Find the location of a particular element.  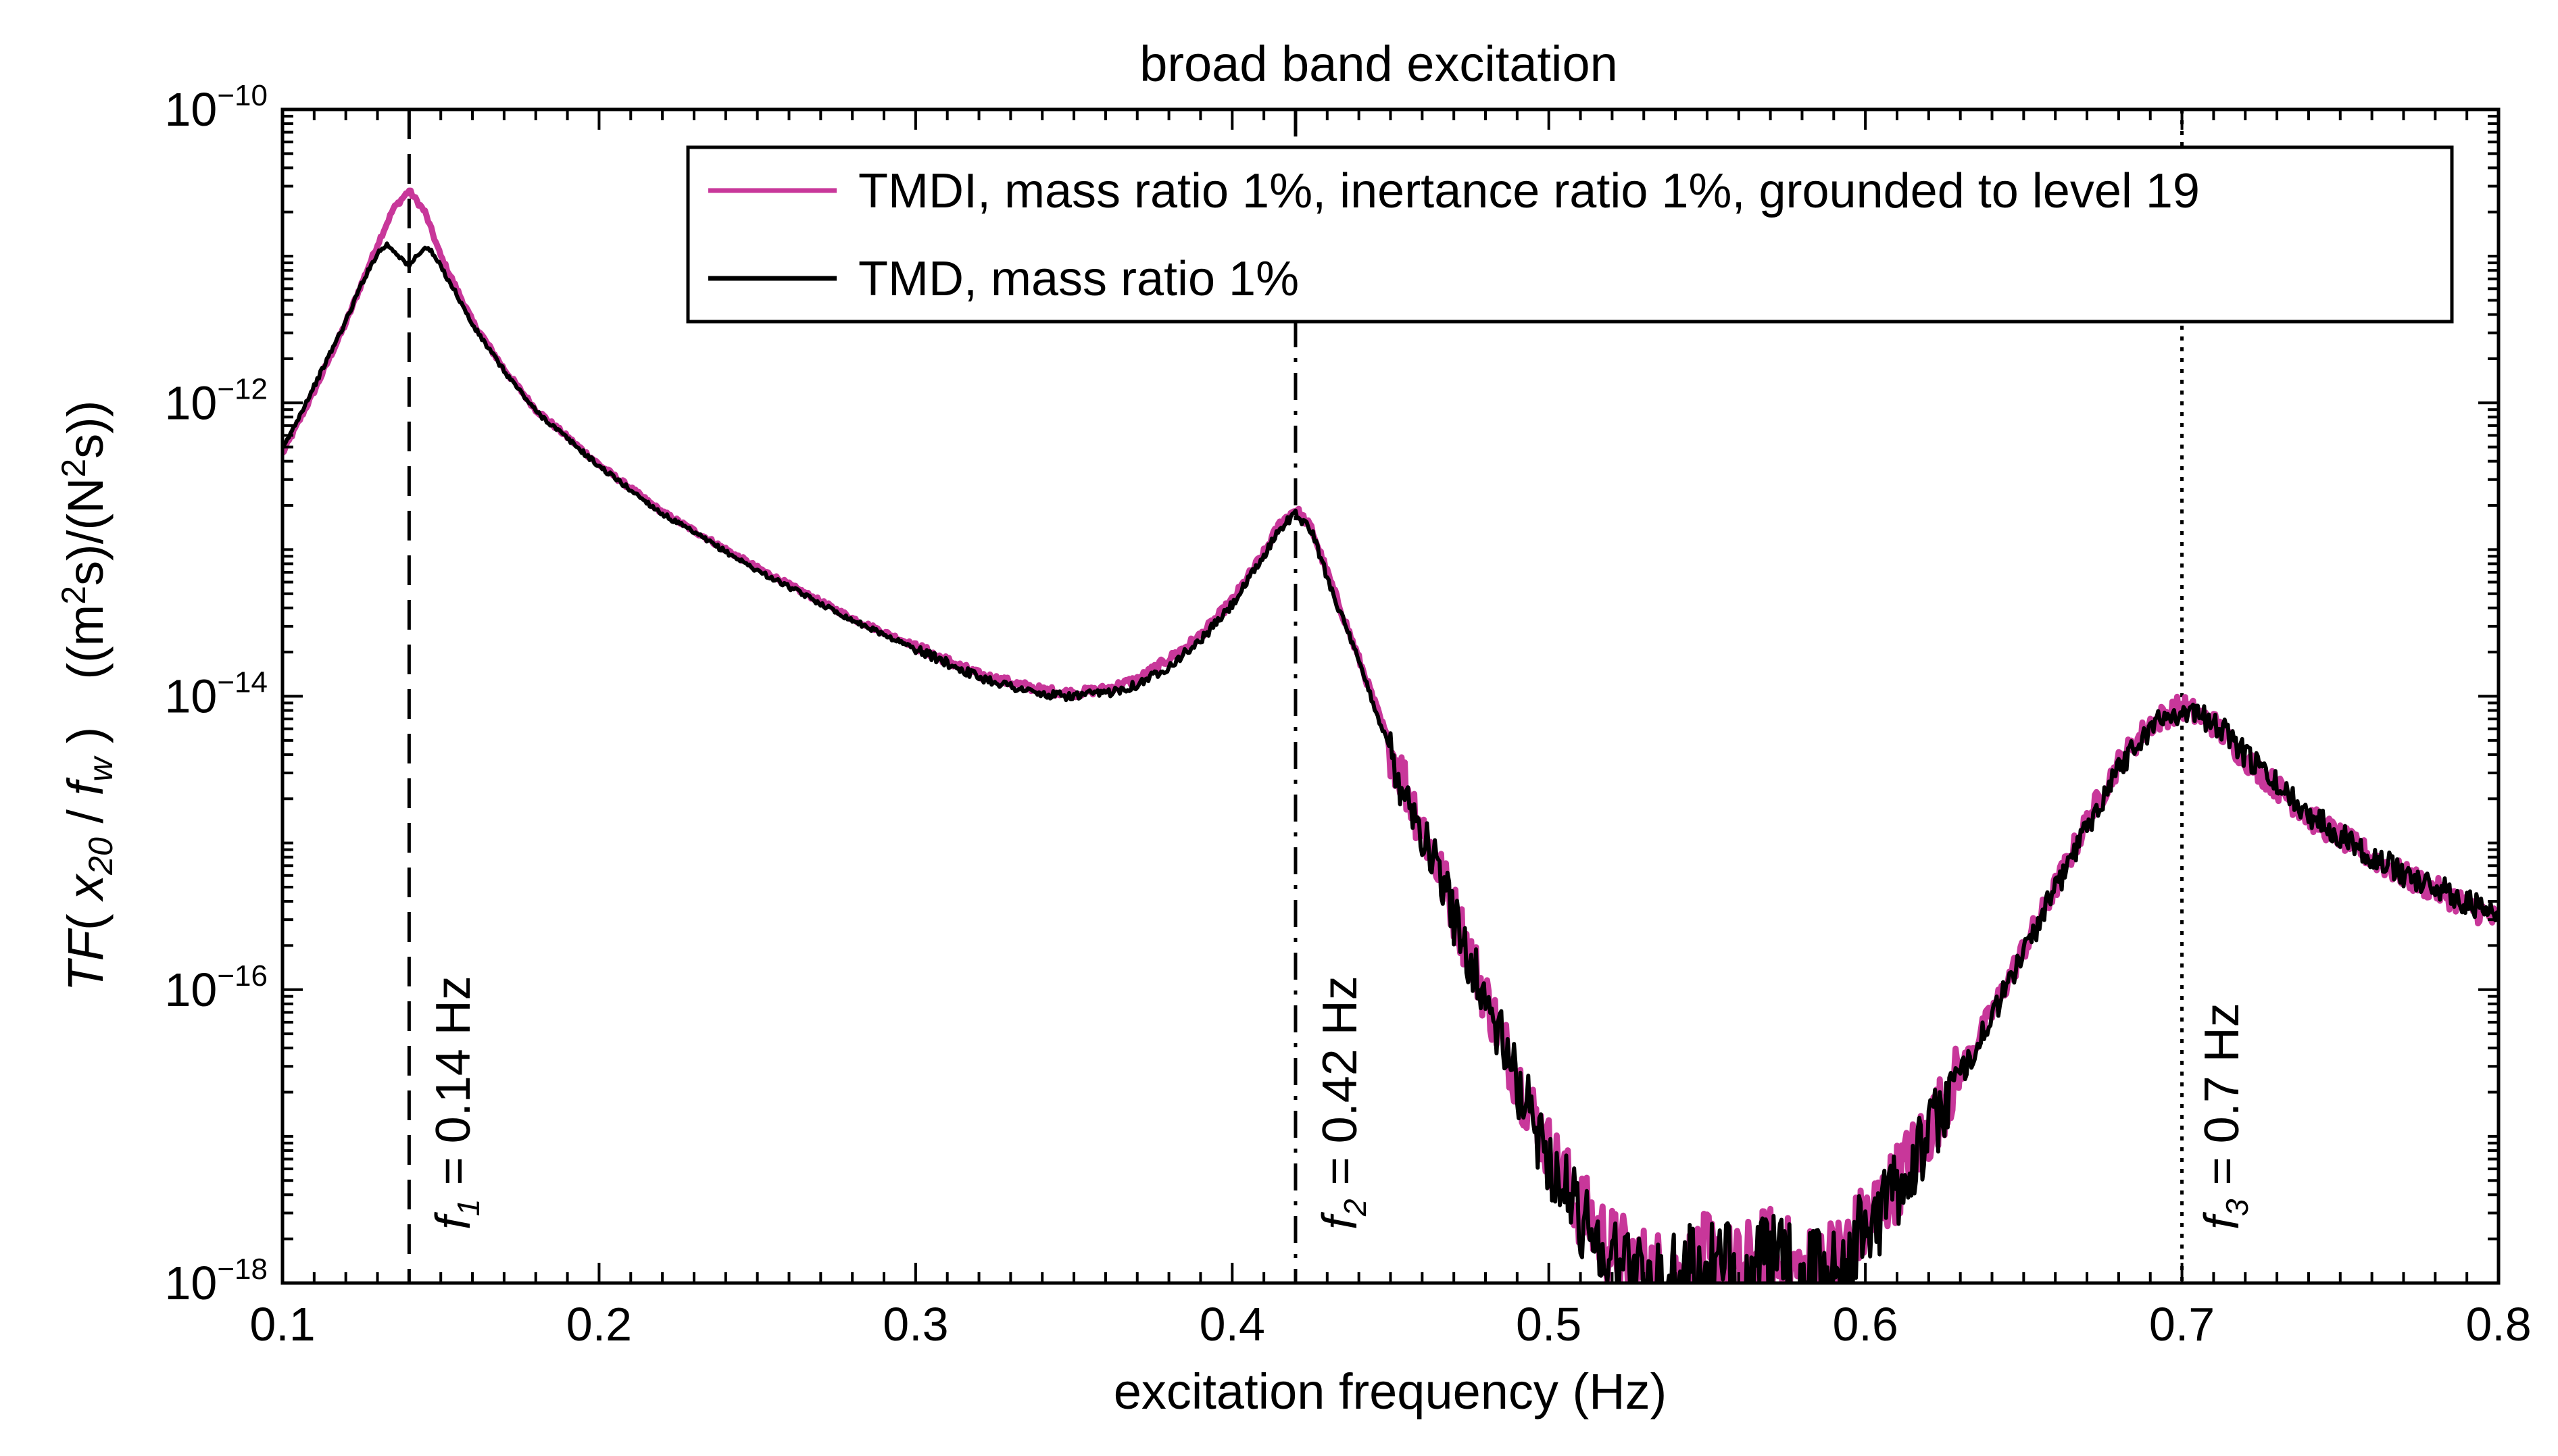

x-axis-label: excitation frequency (Hz) is located at coordinates (1390, 1391).